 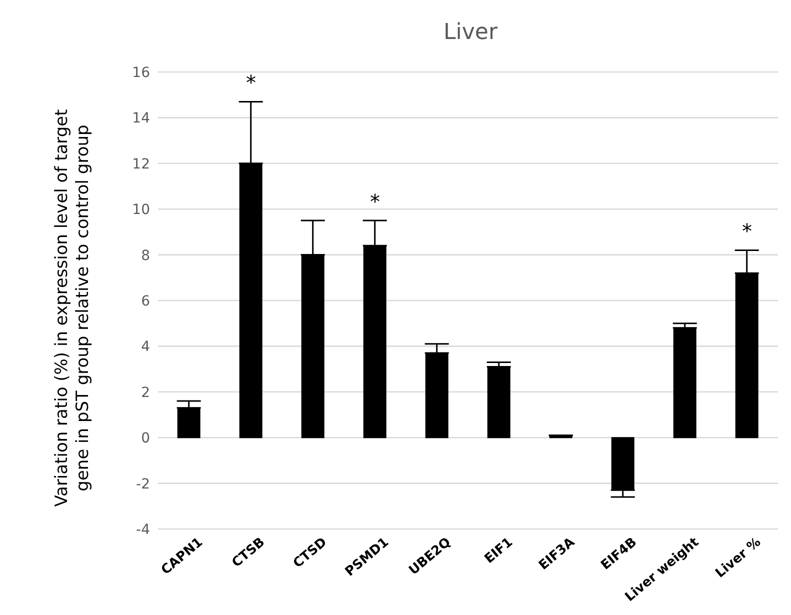 I want to click on y-tick-label: -2, so click(x=143, y=484).